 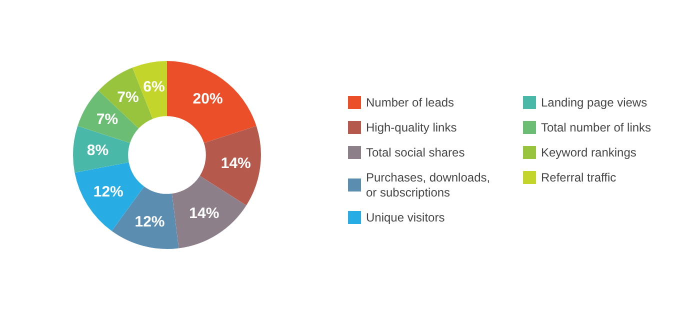 I want to click on legend-label: Total number of links, so click(x=596, y=127).